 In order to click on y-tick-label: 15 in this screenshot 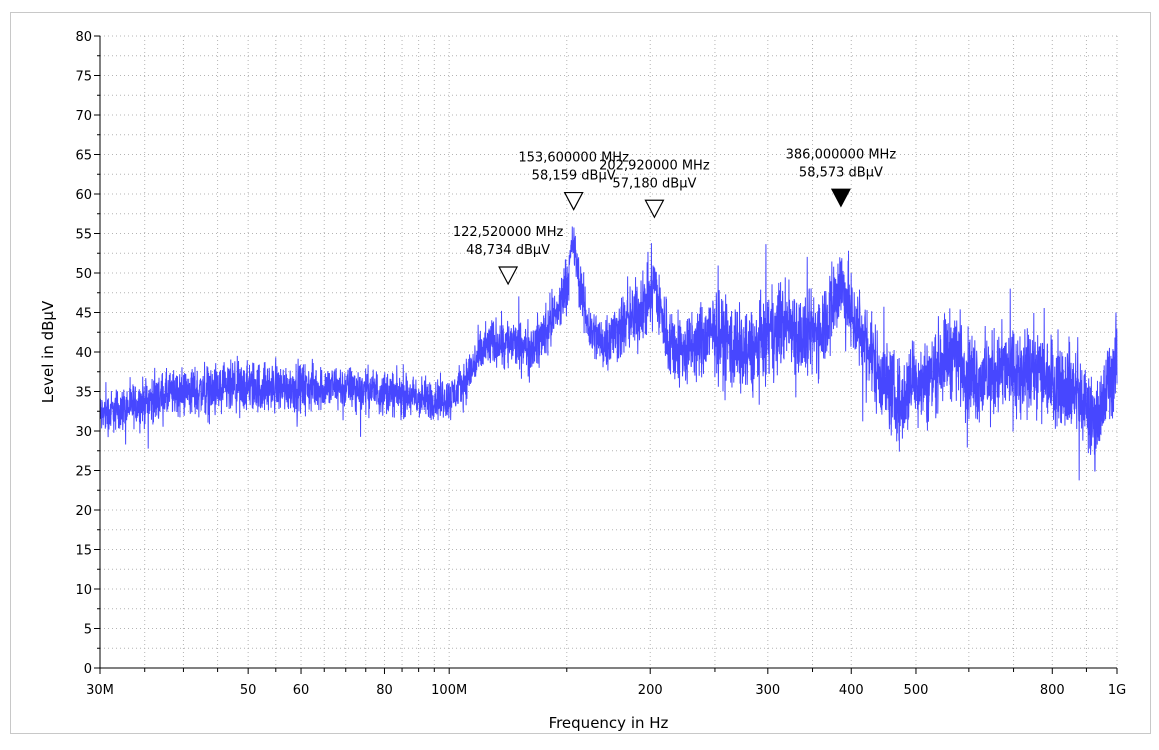, I will do `click(83, 551)`.